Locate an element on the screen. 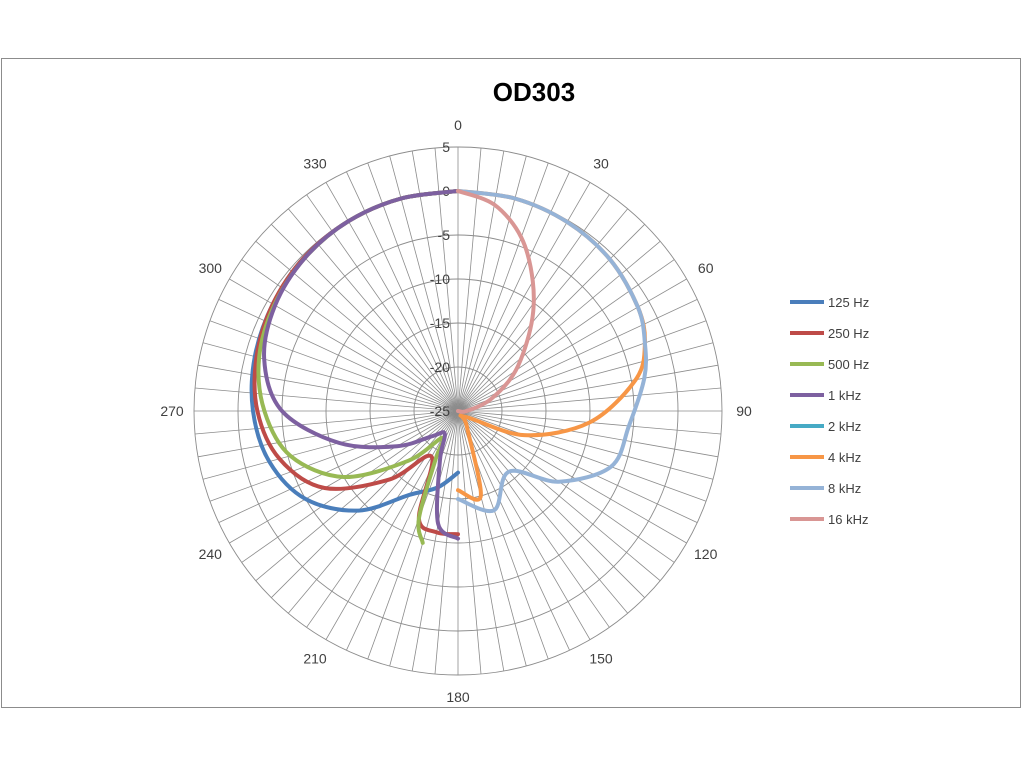 This screenshot has width=1024, height=768. radial-tick-label: 5 is located at coordinates (446, 147).